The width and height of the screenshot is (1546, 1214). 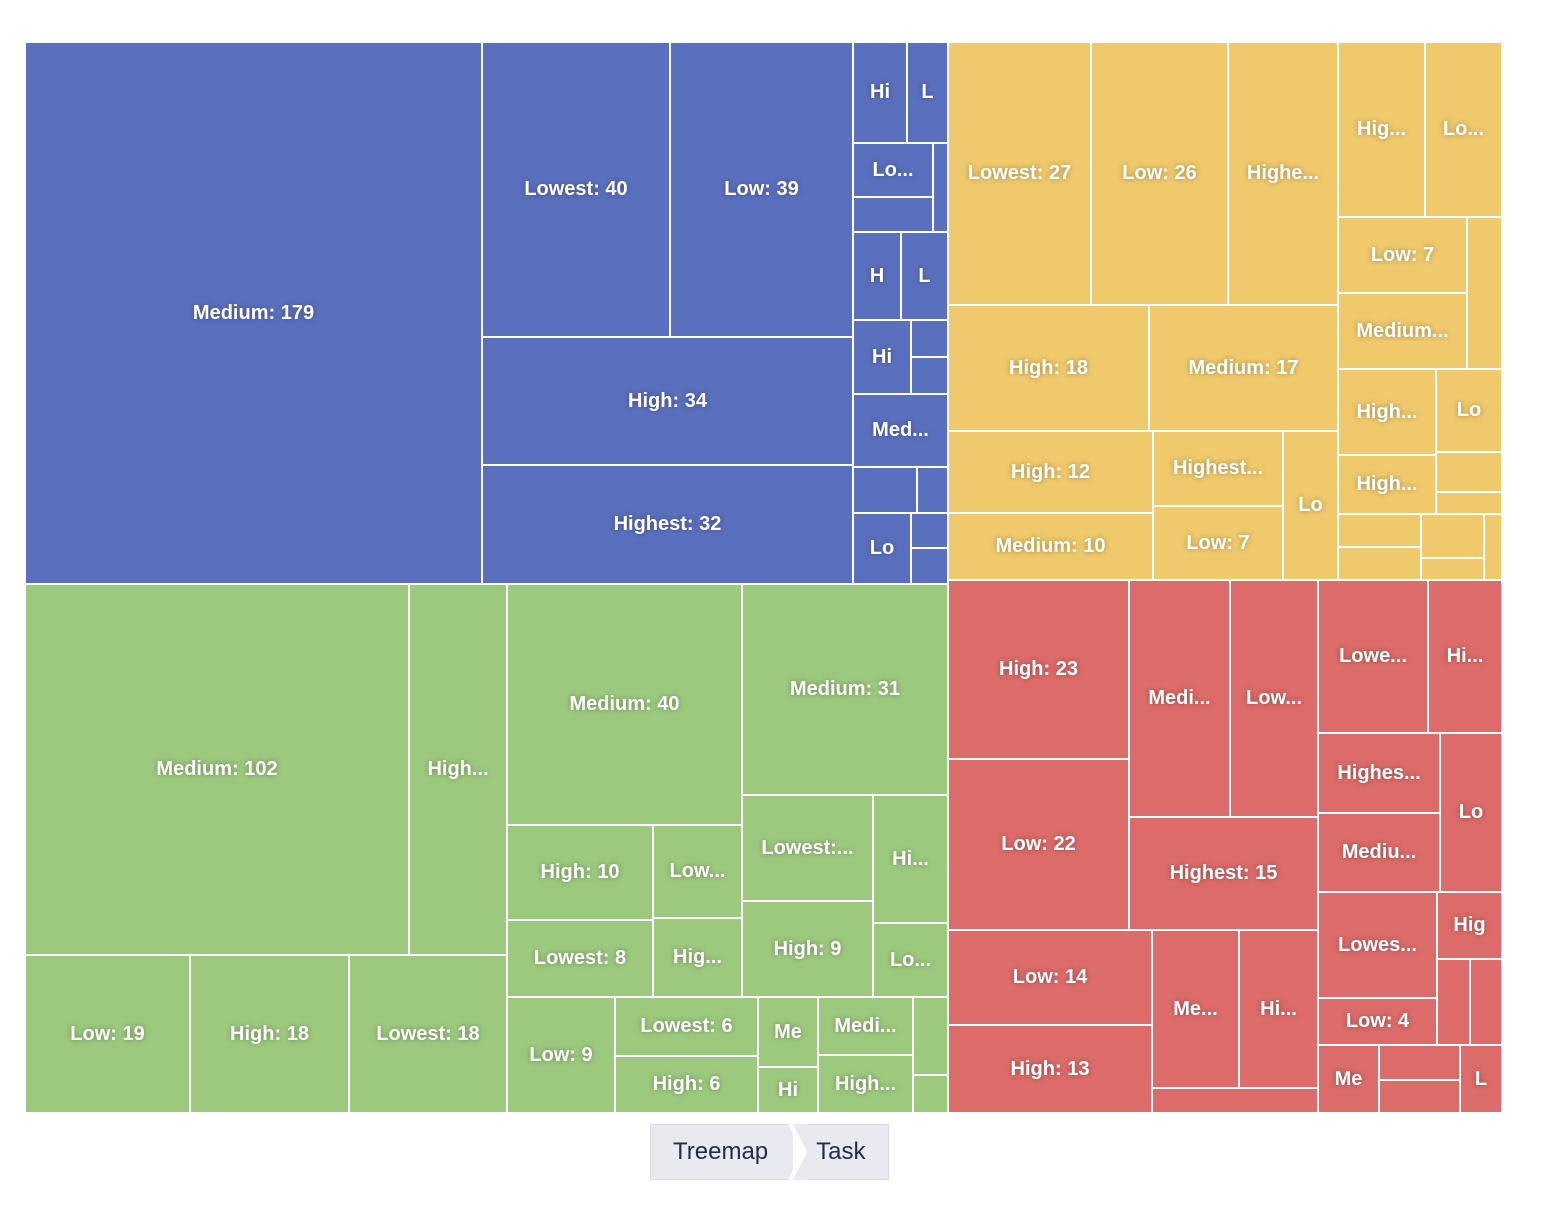 What do you see at coordinates (761, 189) in the screenshot?
I see `treemap-node-group1-low: Low: 39` at bounding box center [761, 189].